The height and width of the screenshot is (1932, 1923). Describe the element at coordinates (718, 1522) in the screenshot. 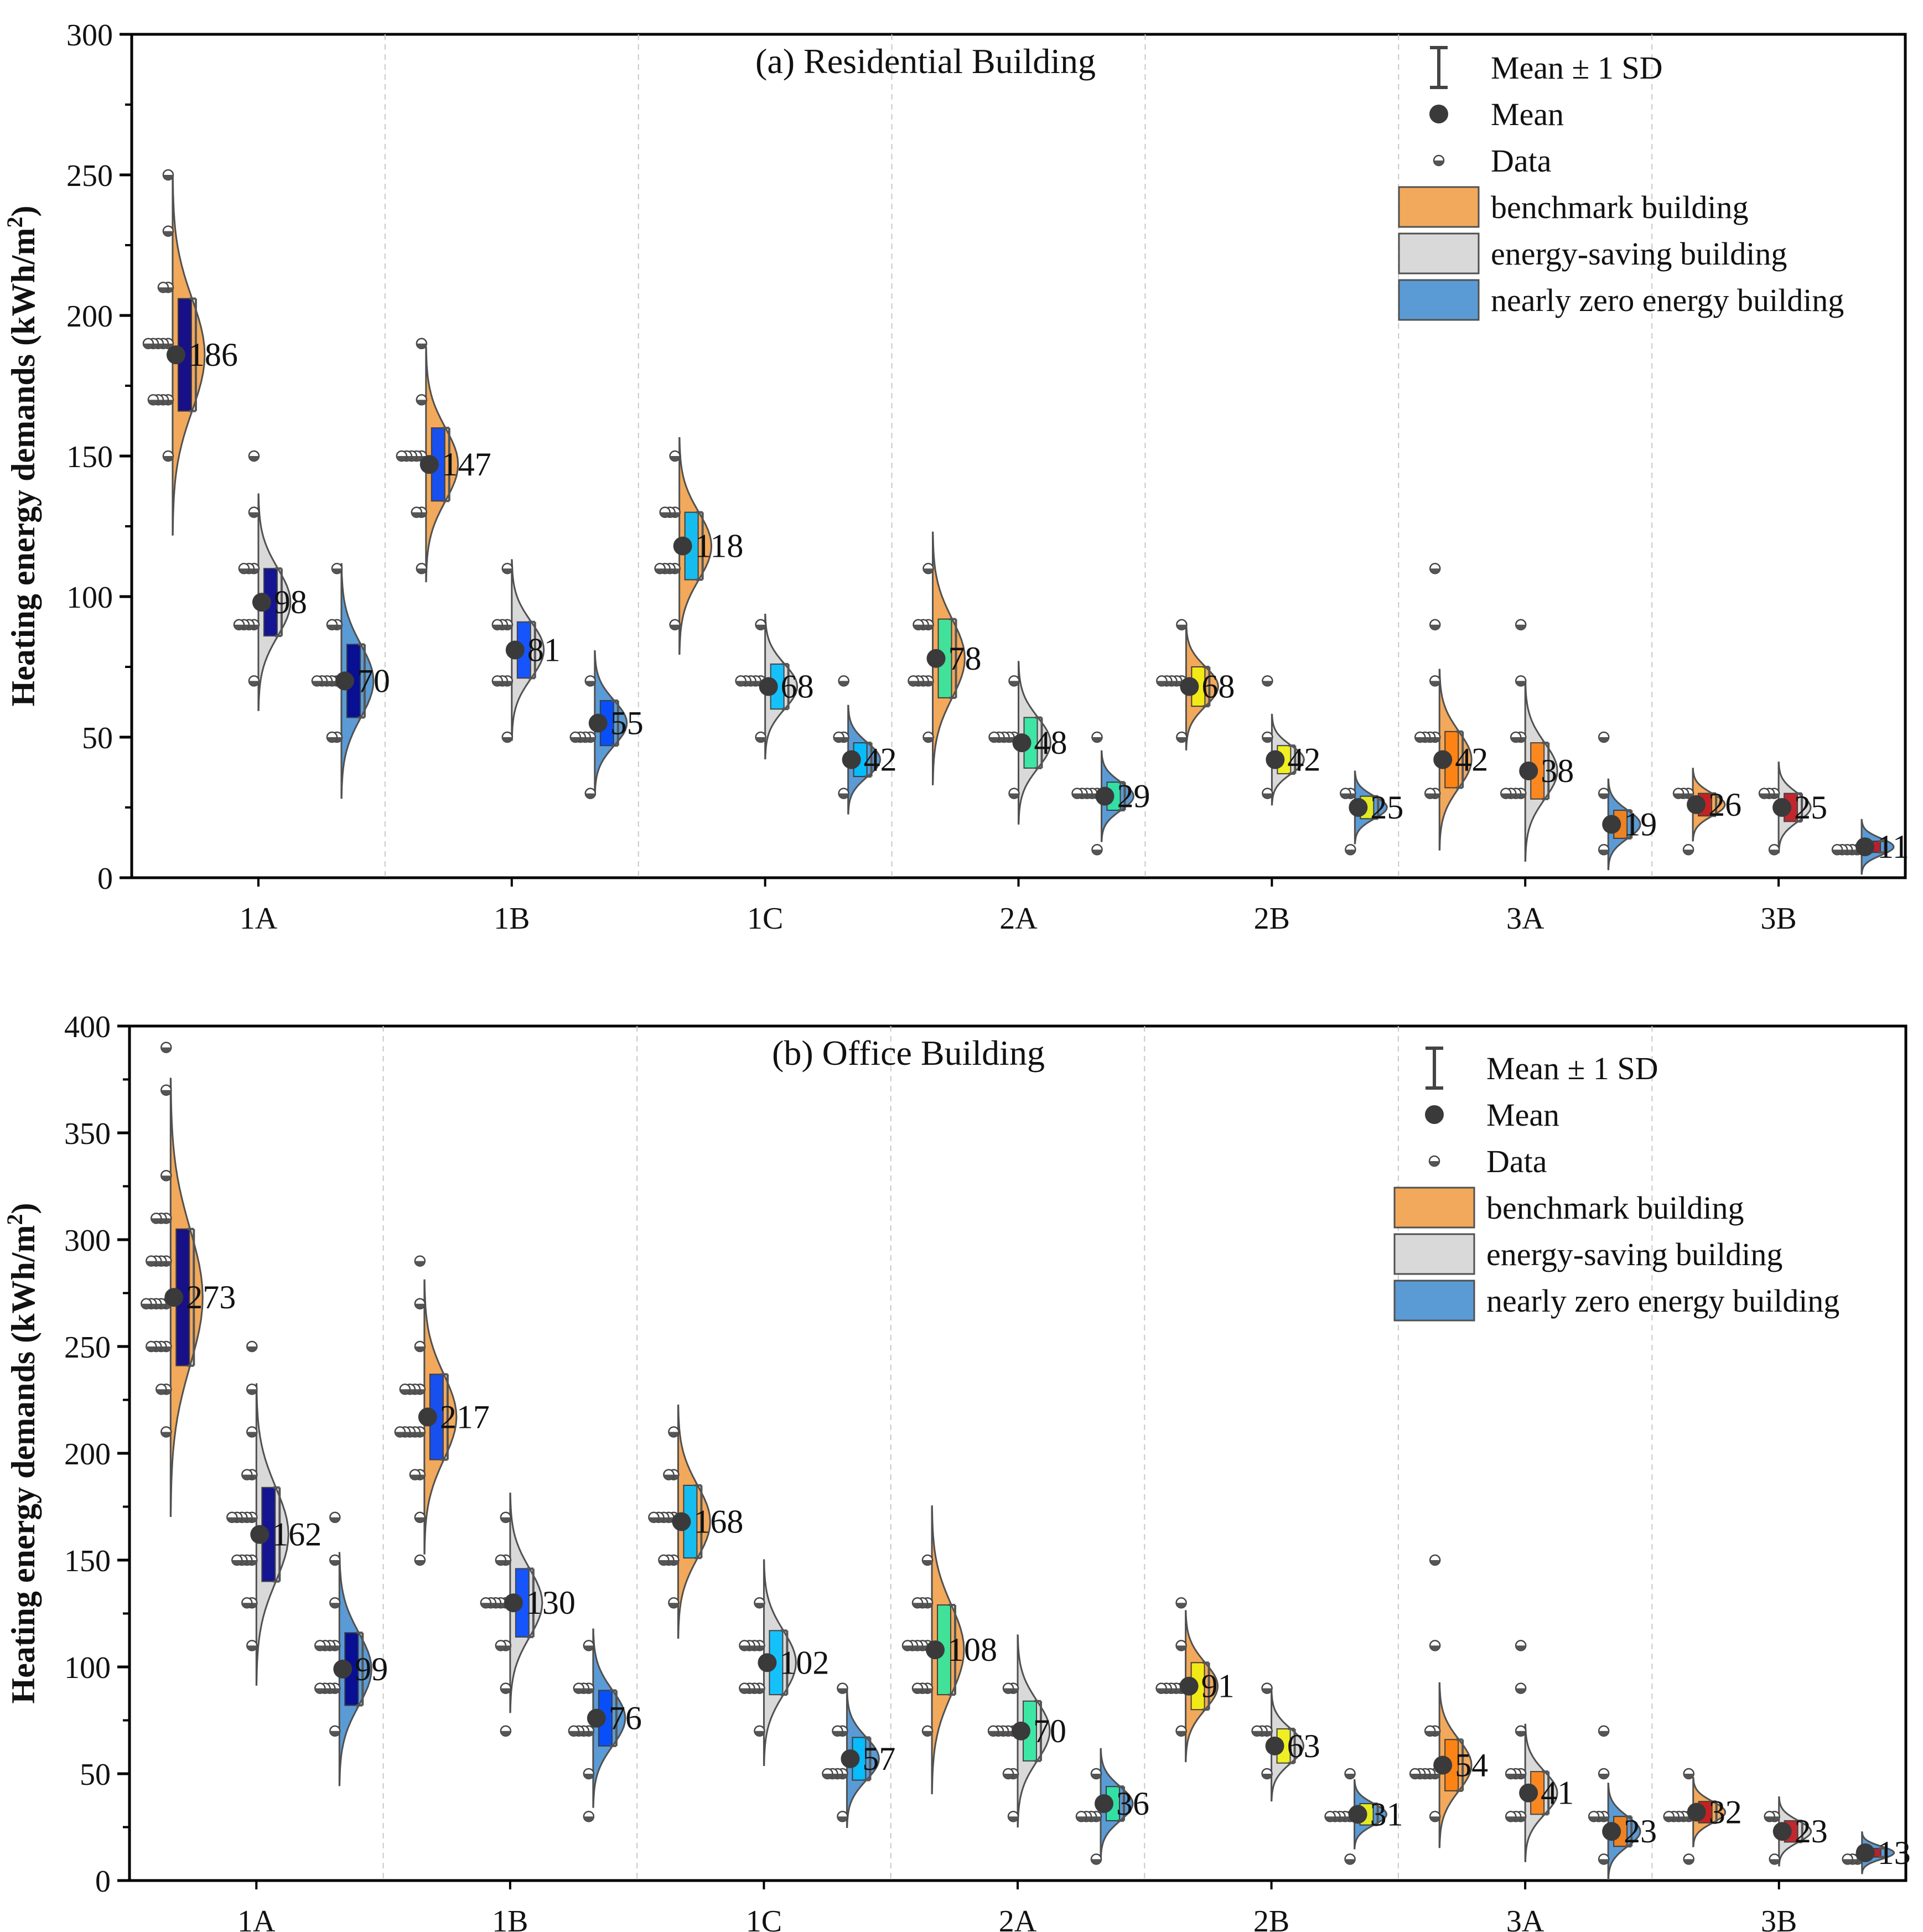

I see `mean-label: 168` at that location.